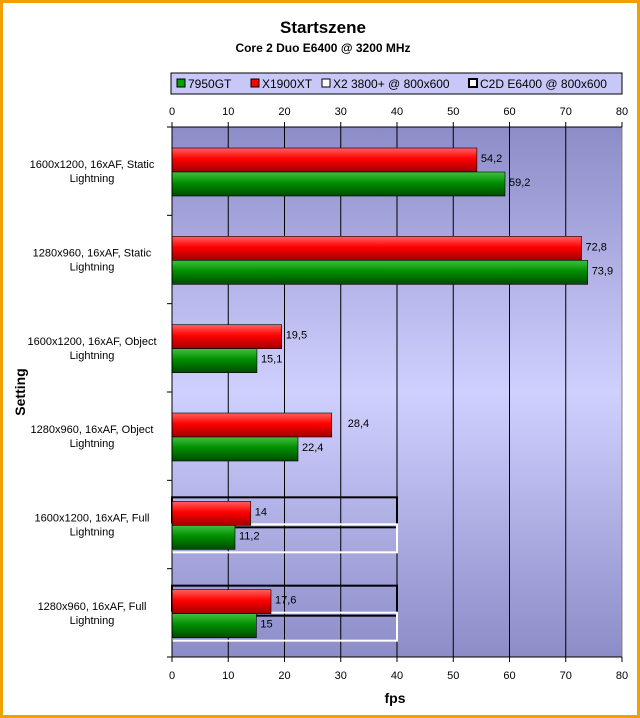 This screenshot has width=640, height=718. I want to click on data-label-7950gt: 15,1, so click(271, 360).